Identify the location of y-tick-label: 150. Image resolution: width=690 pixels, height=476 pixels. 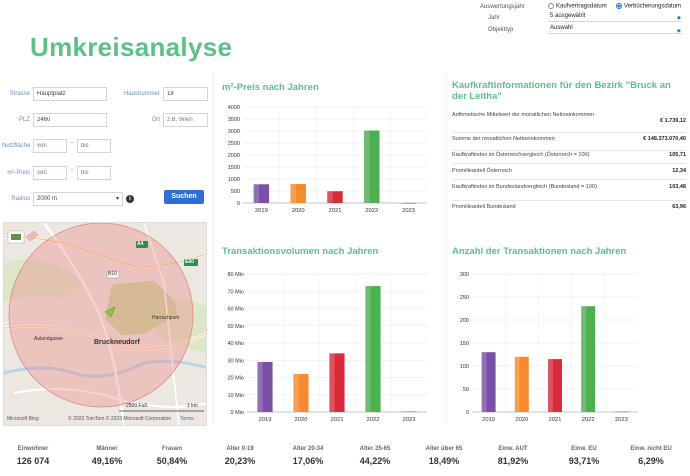
(464, 344).